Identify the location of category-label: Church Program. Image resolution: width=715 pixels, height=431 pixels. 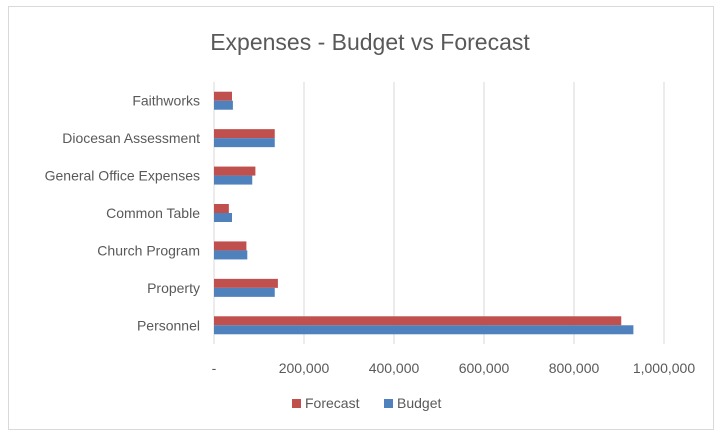
(148, 250).